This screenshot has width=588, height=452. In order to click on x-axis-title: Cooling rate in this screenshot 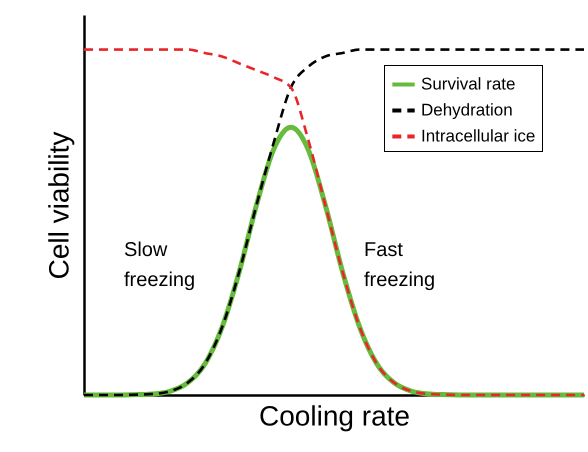, I will do `click(334, 416)`.